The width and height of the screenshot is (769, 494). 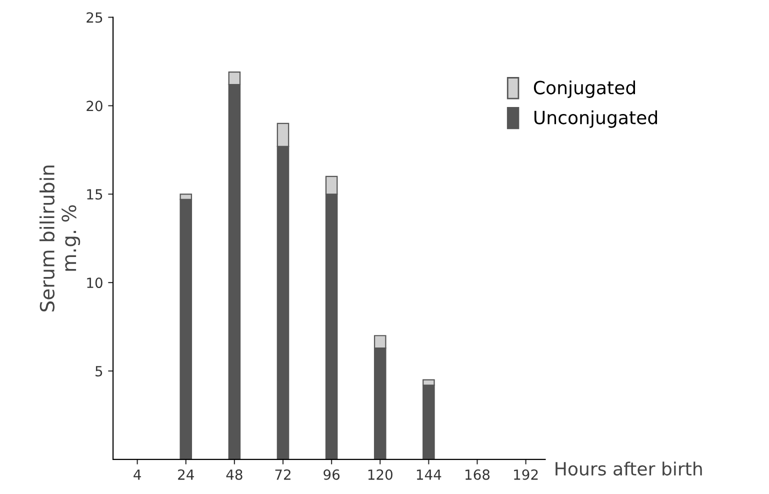 I want to click on x-tick-label: 4, so click(x=137, y=475).